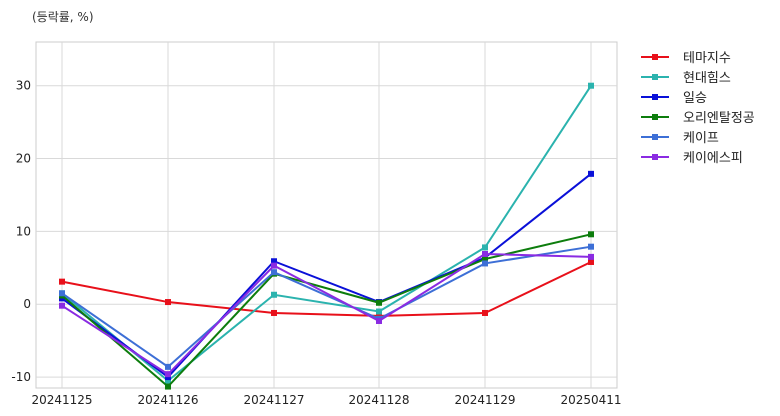  Describe the element at coordinates (63, 17) in the screenshot. I see `y-axis-unit-label: (등락률, %)` at that location.